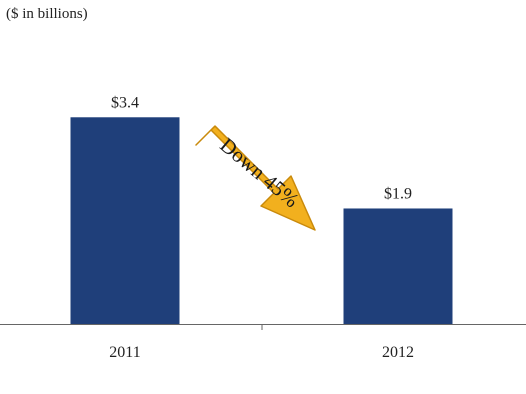 This screenshot has width=526, height=394. What do you see at coordinates (47, 14) in the screenshot?
I see `unit-label: ($ in billions)` at bounding box center [47, 14].